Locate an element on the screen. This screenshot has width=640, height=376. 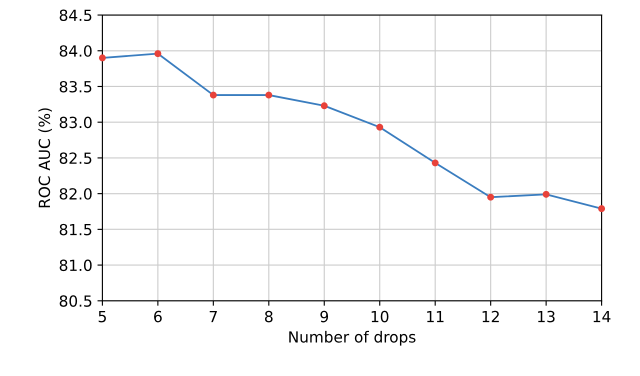
x-tick-label: 13 is located at coordinates (546, 316).